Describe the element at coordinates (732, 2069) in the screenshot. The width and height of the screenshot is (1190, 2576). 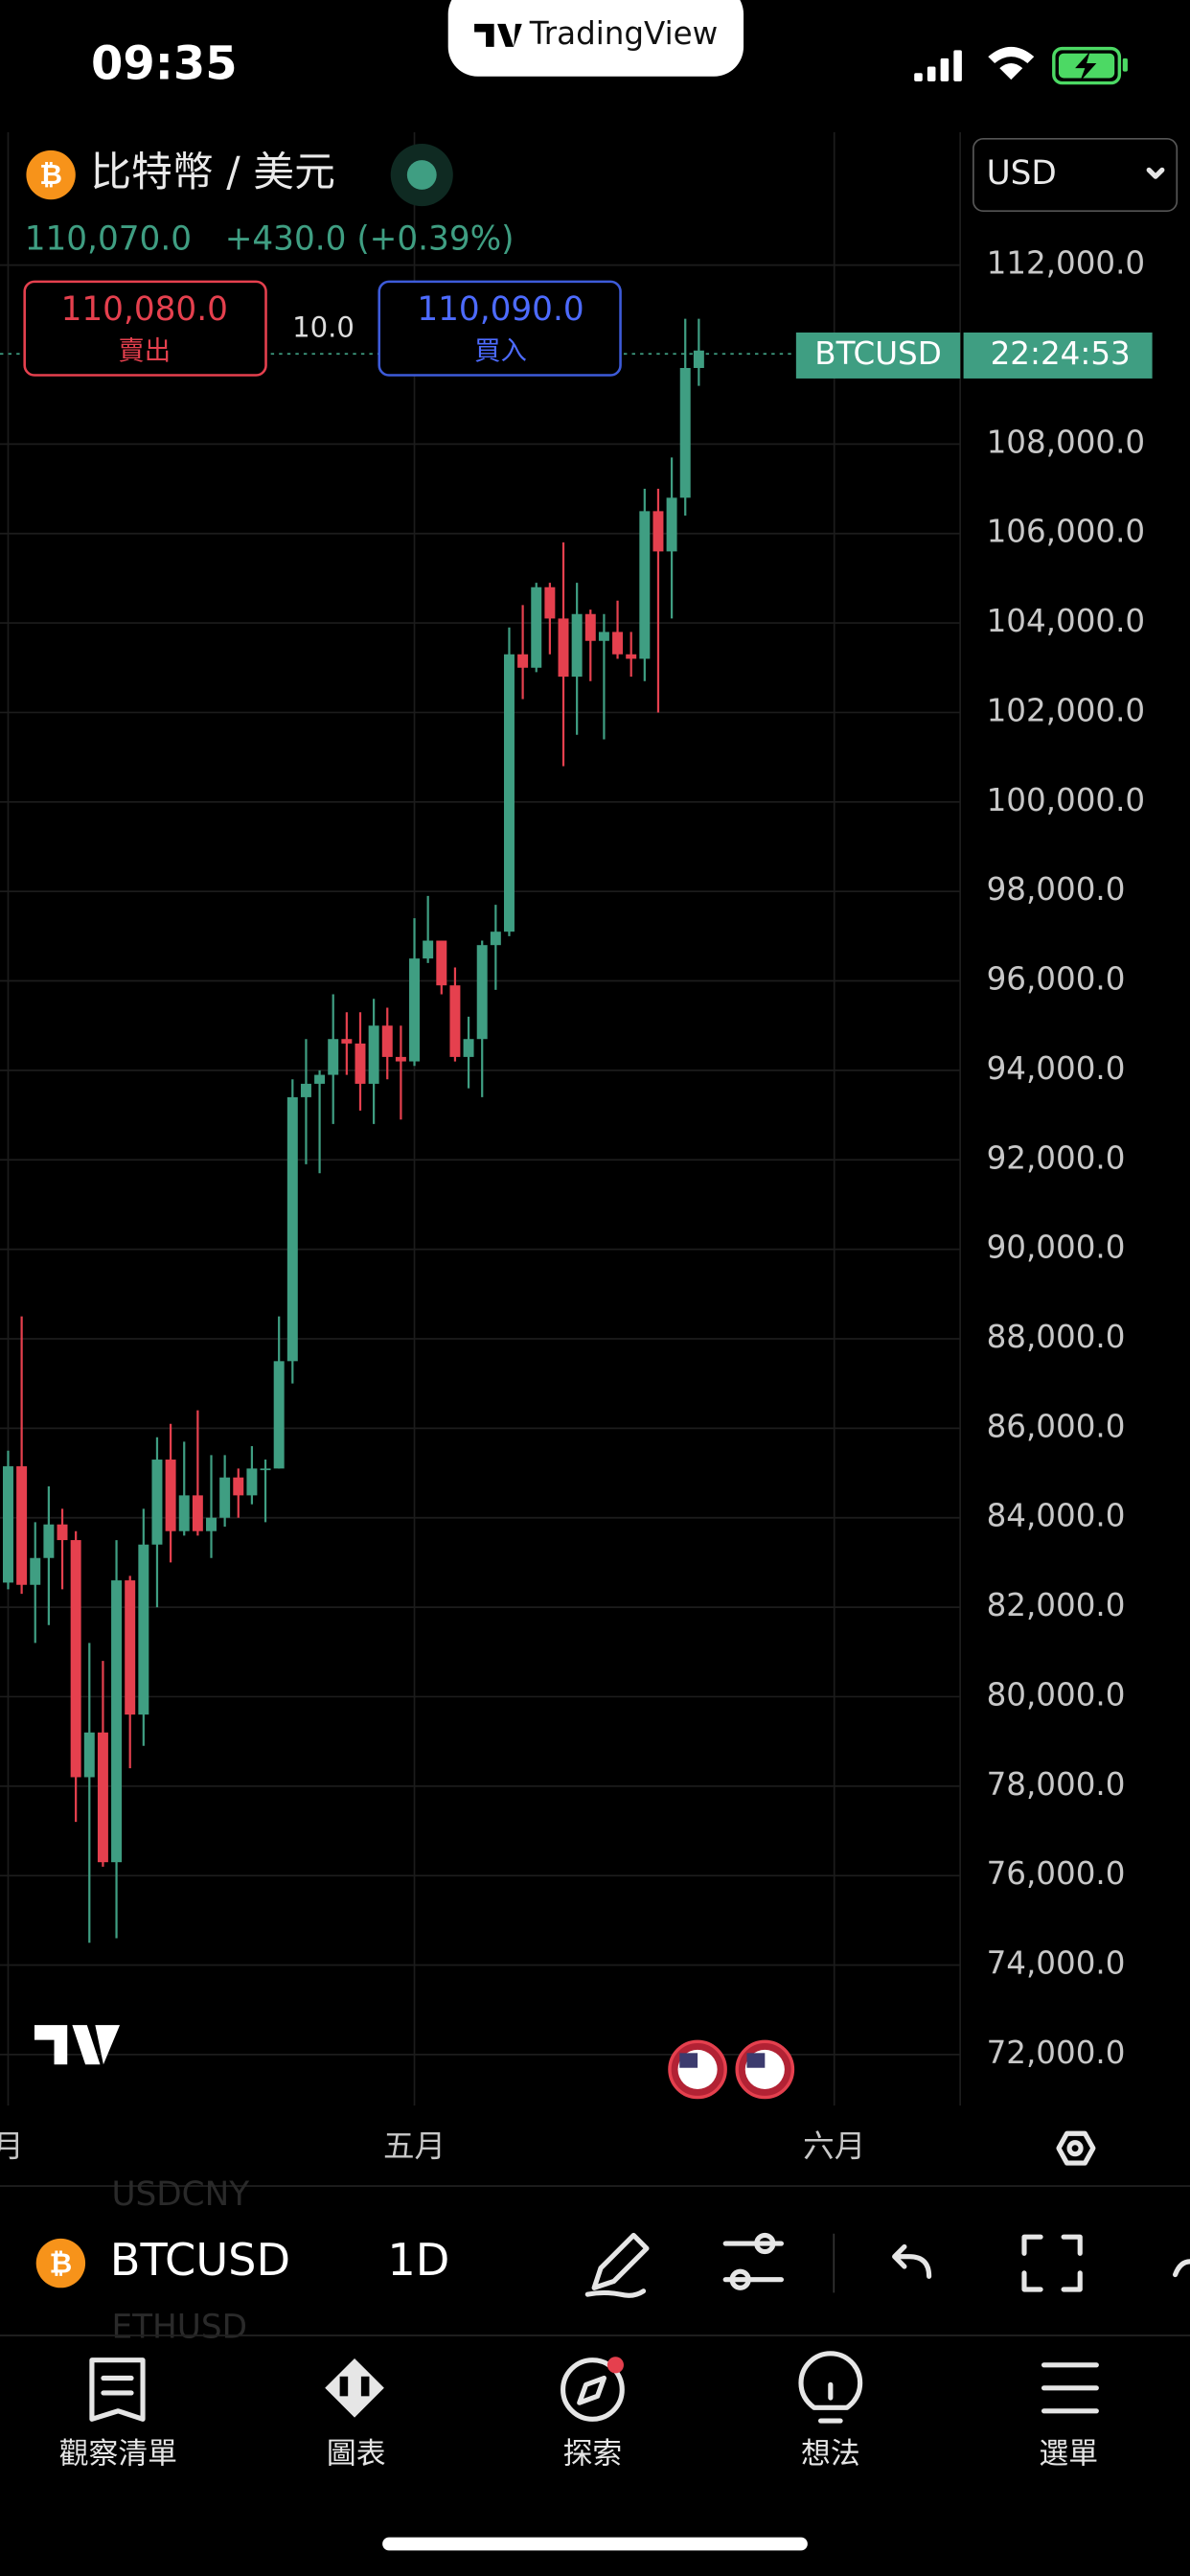
I see `event-icons` at that location.